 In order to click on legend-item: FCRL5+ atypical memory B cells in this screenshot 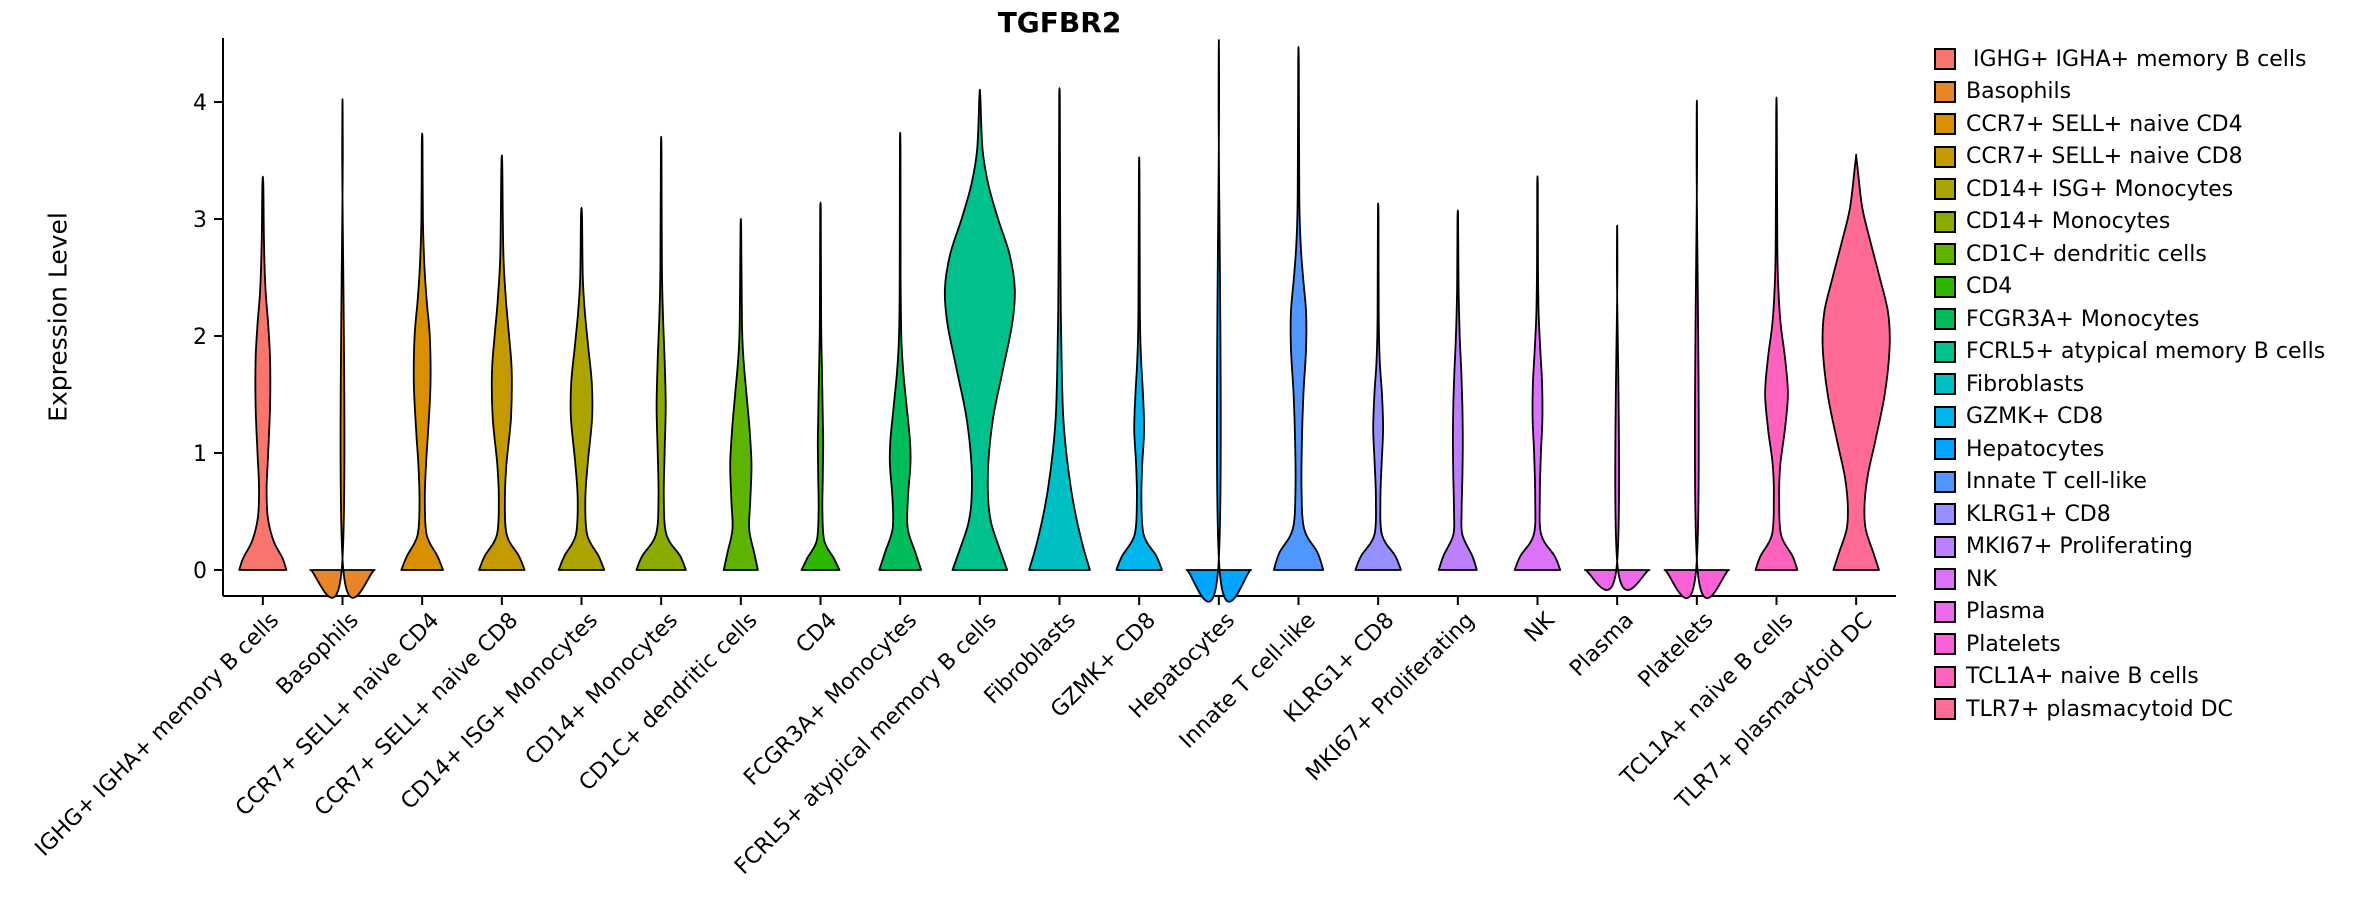, I will do `click(2130, 351)`.